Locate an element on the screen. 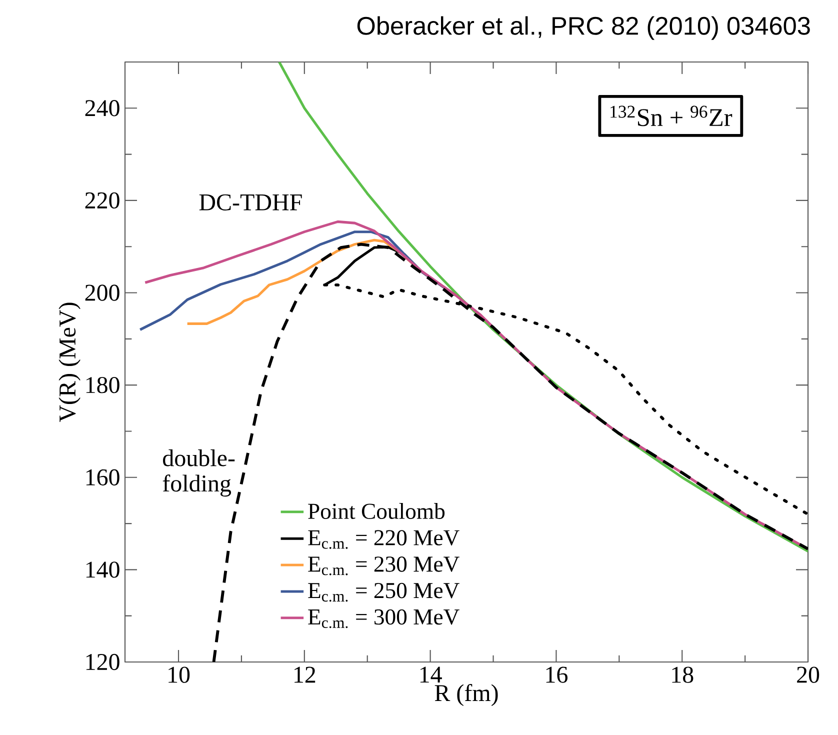  y-tick-label: 160 is located at coordinates (103, 477).